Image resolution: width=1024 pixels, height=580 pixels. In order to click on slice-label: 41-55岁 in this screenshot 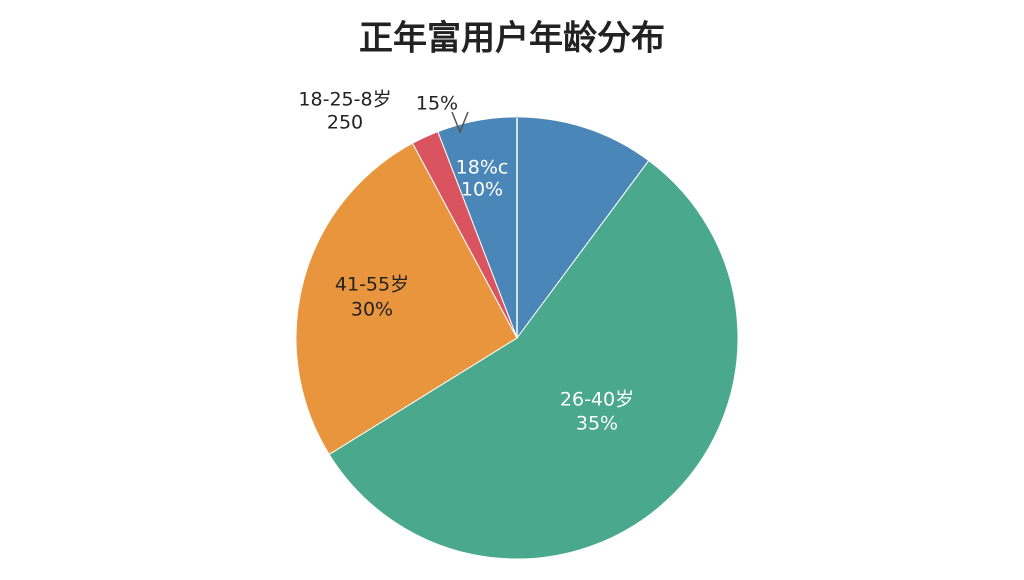, I will do `click(372, 285)`.